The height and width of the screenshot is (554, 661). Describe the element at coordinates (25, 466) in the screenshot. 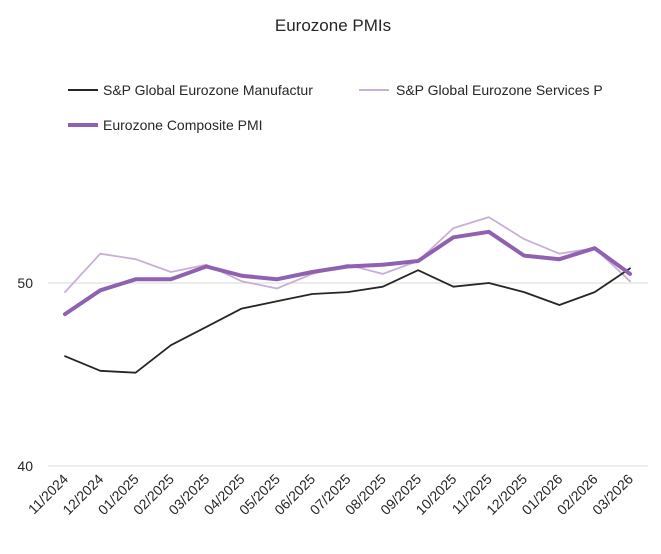

I see `y-tick-label: 40` at that location.